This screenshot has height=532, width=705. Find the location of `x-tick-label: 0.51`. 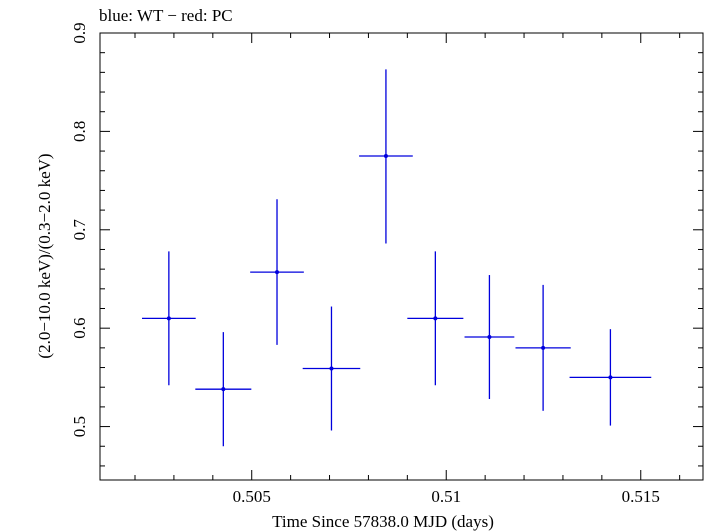

x-tick-label: 0.51 is located at coordinates (446, 496).